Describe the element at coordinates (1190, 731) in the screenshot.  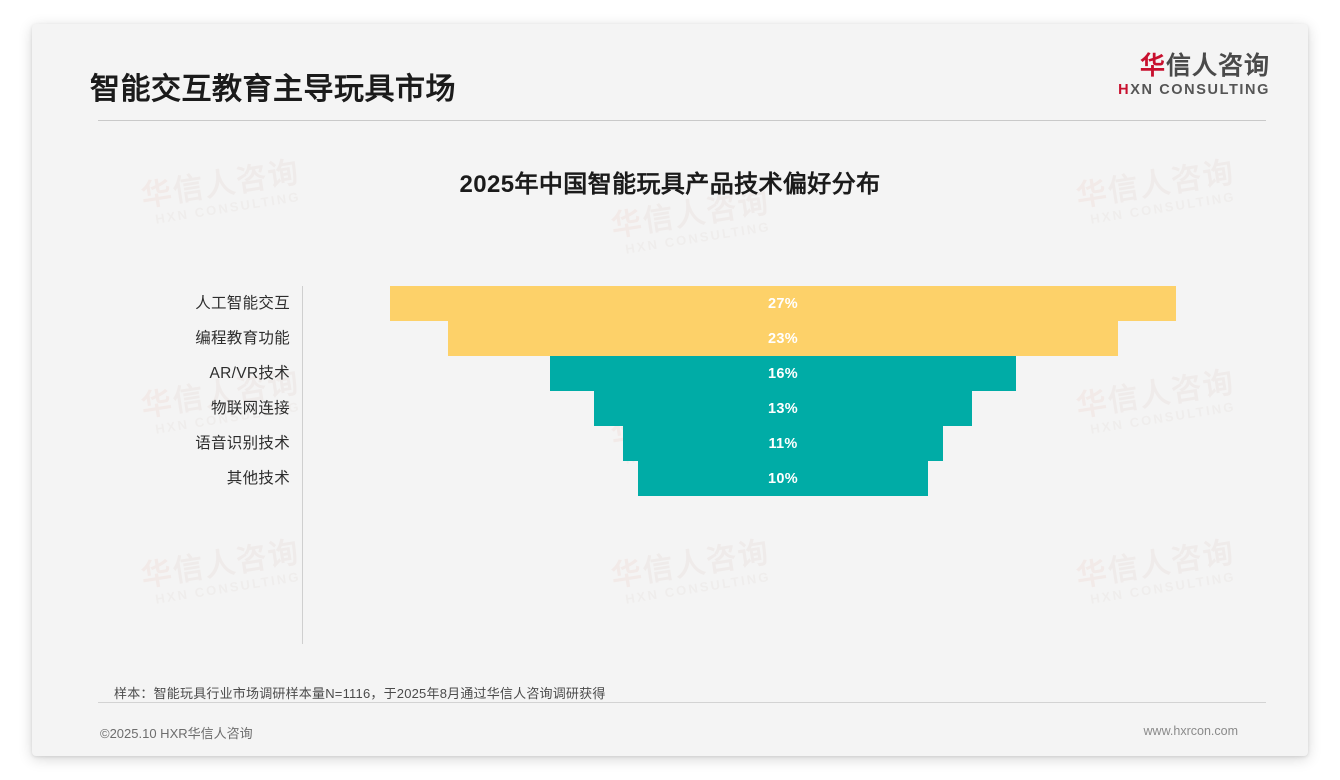
I see `site-url: www.hxrcon.com` at that location.